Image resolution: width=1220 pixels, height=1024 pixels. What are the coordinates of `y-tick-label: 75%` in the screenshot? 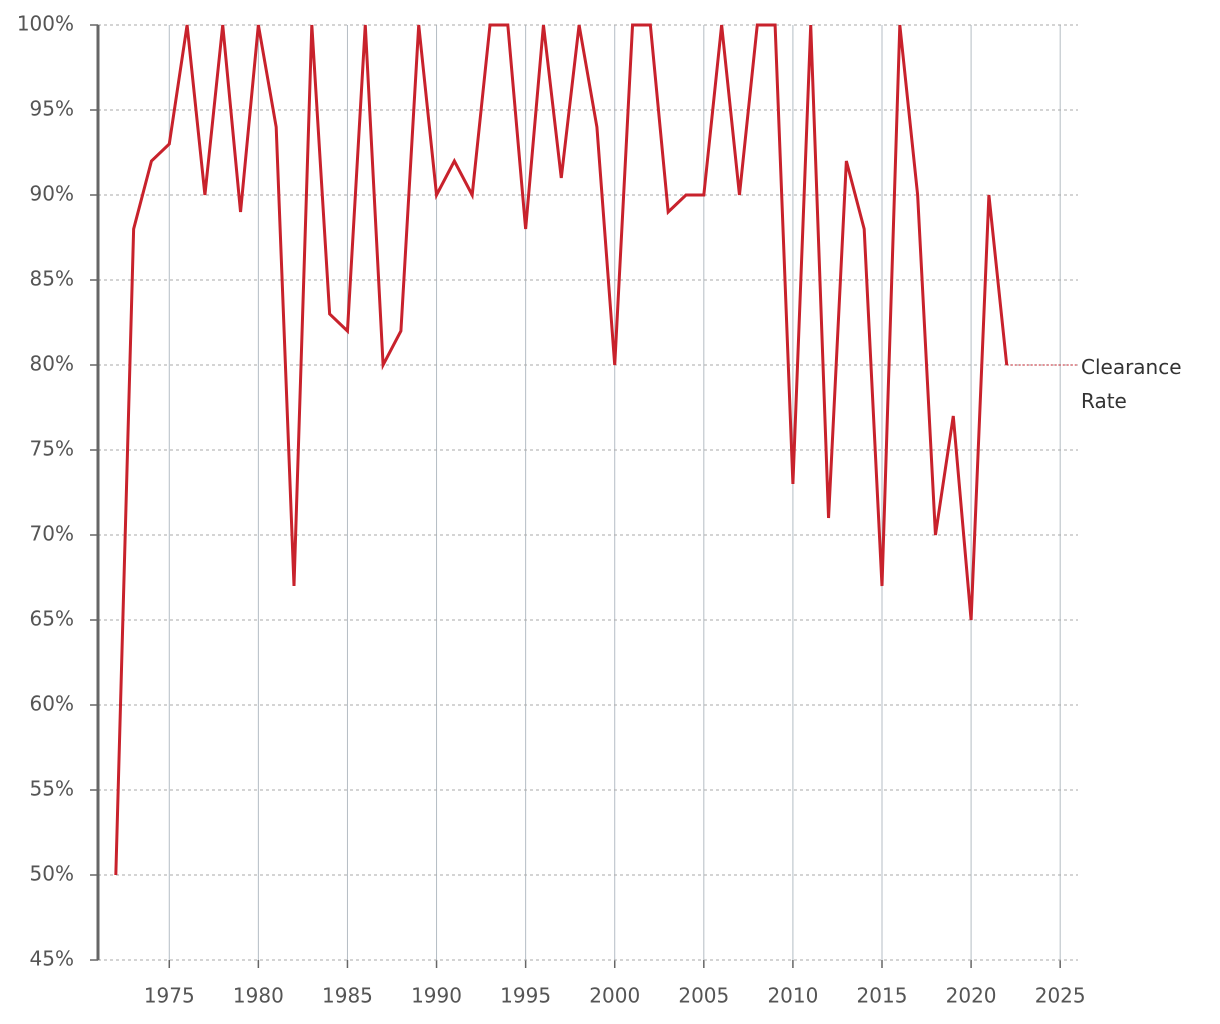 It's located at (52, 449).